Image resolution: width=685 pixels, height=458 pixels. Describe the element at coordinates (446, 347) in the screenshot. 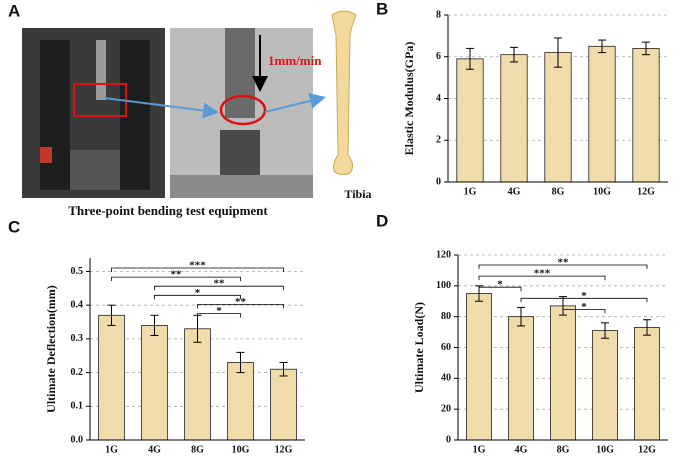

I see `y-tick-label: 60` at that location.